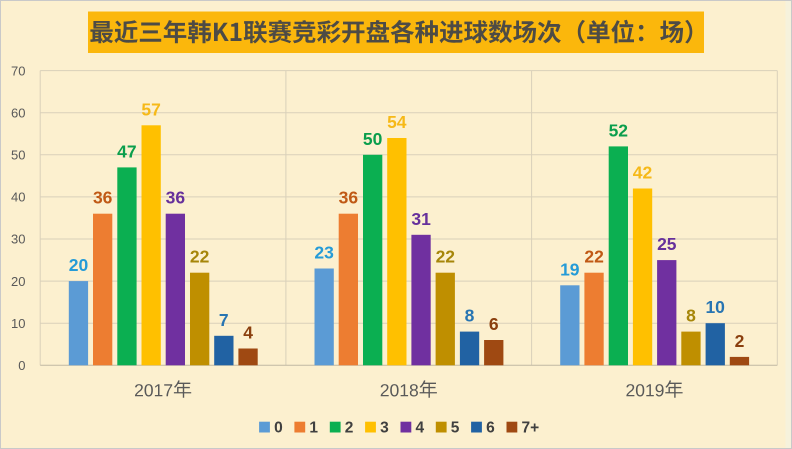 The image size is (792, 449). What do you see at coordinates (18, 70) in the screenshot?
I see `svg-text: 70` at bounding box center [18, 70].